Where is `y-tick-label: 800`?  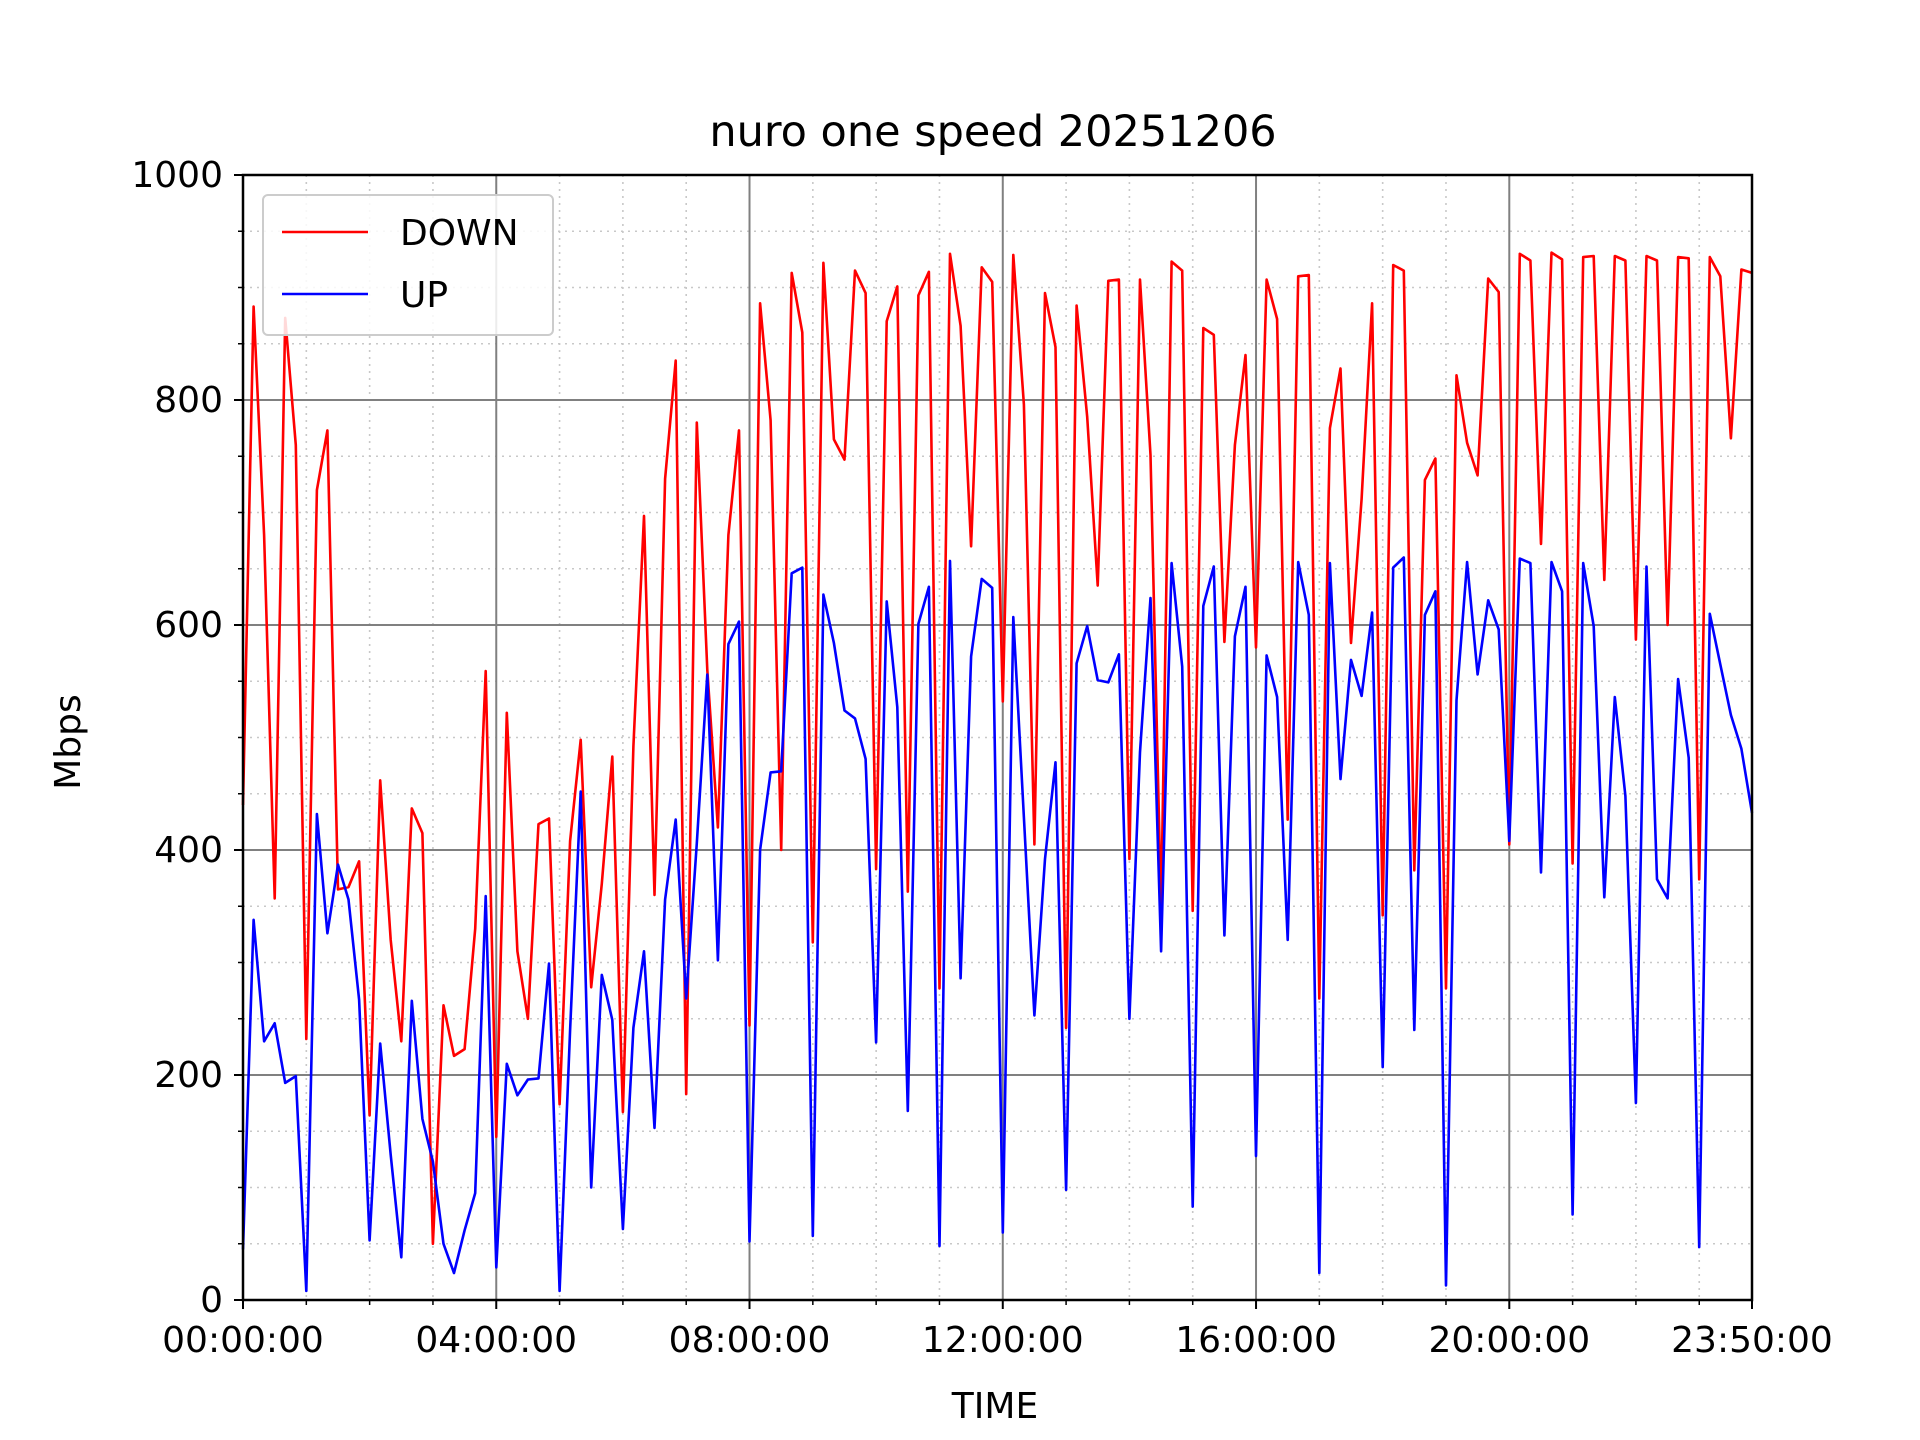
y-tick-label: 800 is located at coordinates (188, 400).